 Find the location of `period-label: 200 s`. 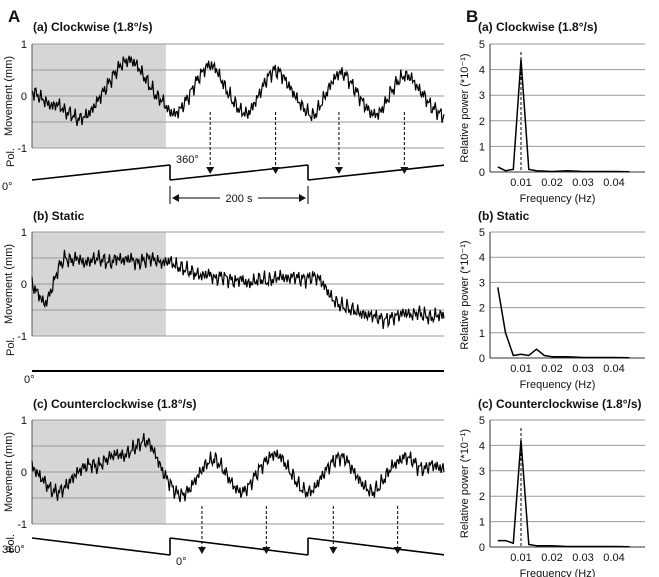

period-label: 200 s is located at coordinates (239, 199).